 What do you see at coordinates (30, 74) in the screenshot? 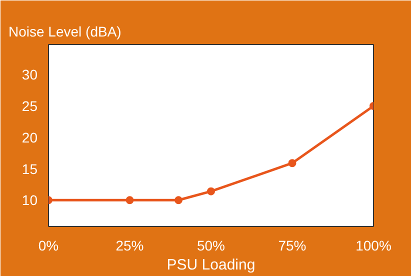
I see `y-tick-label: 30` at bounding box center [30, 74].